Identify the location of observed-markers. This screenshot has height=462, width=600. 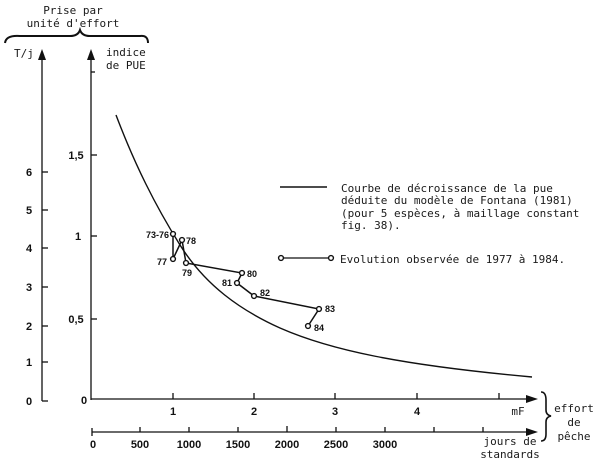
(246, 280).